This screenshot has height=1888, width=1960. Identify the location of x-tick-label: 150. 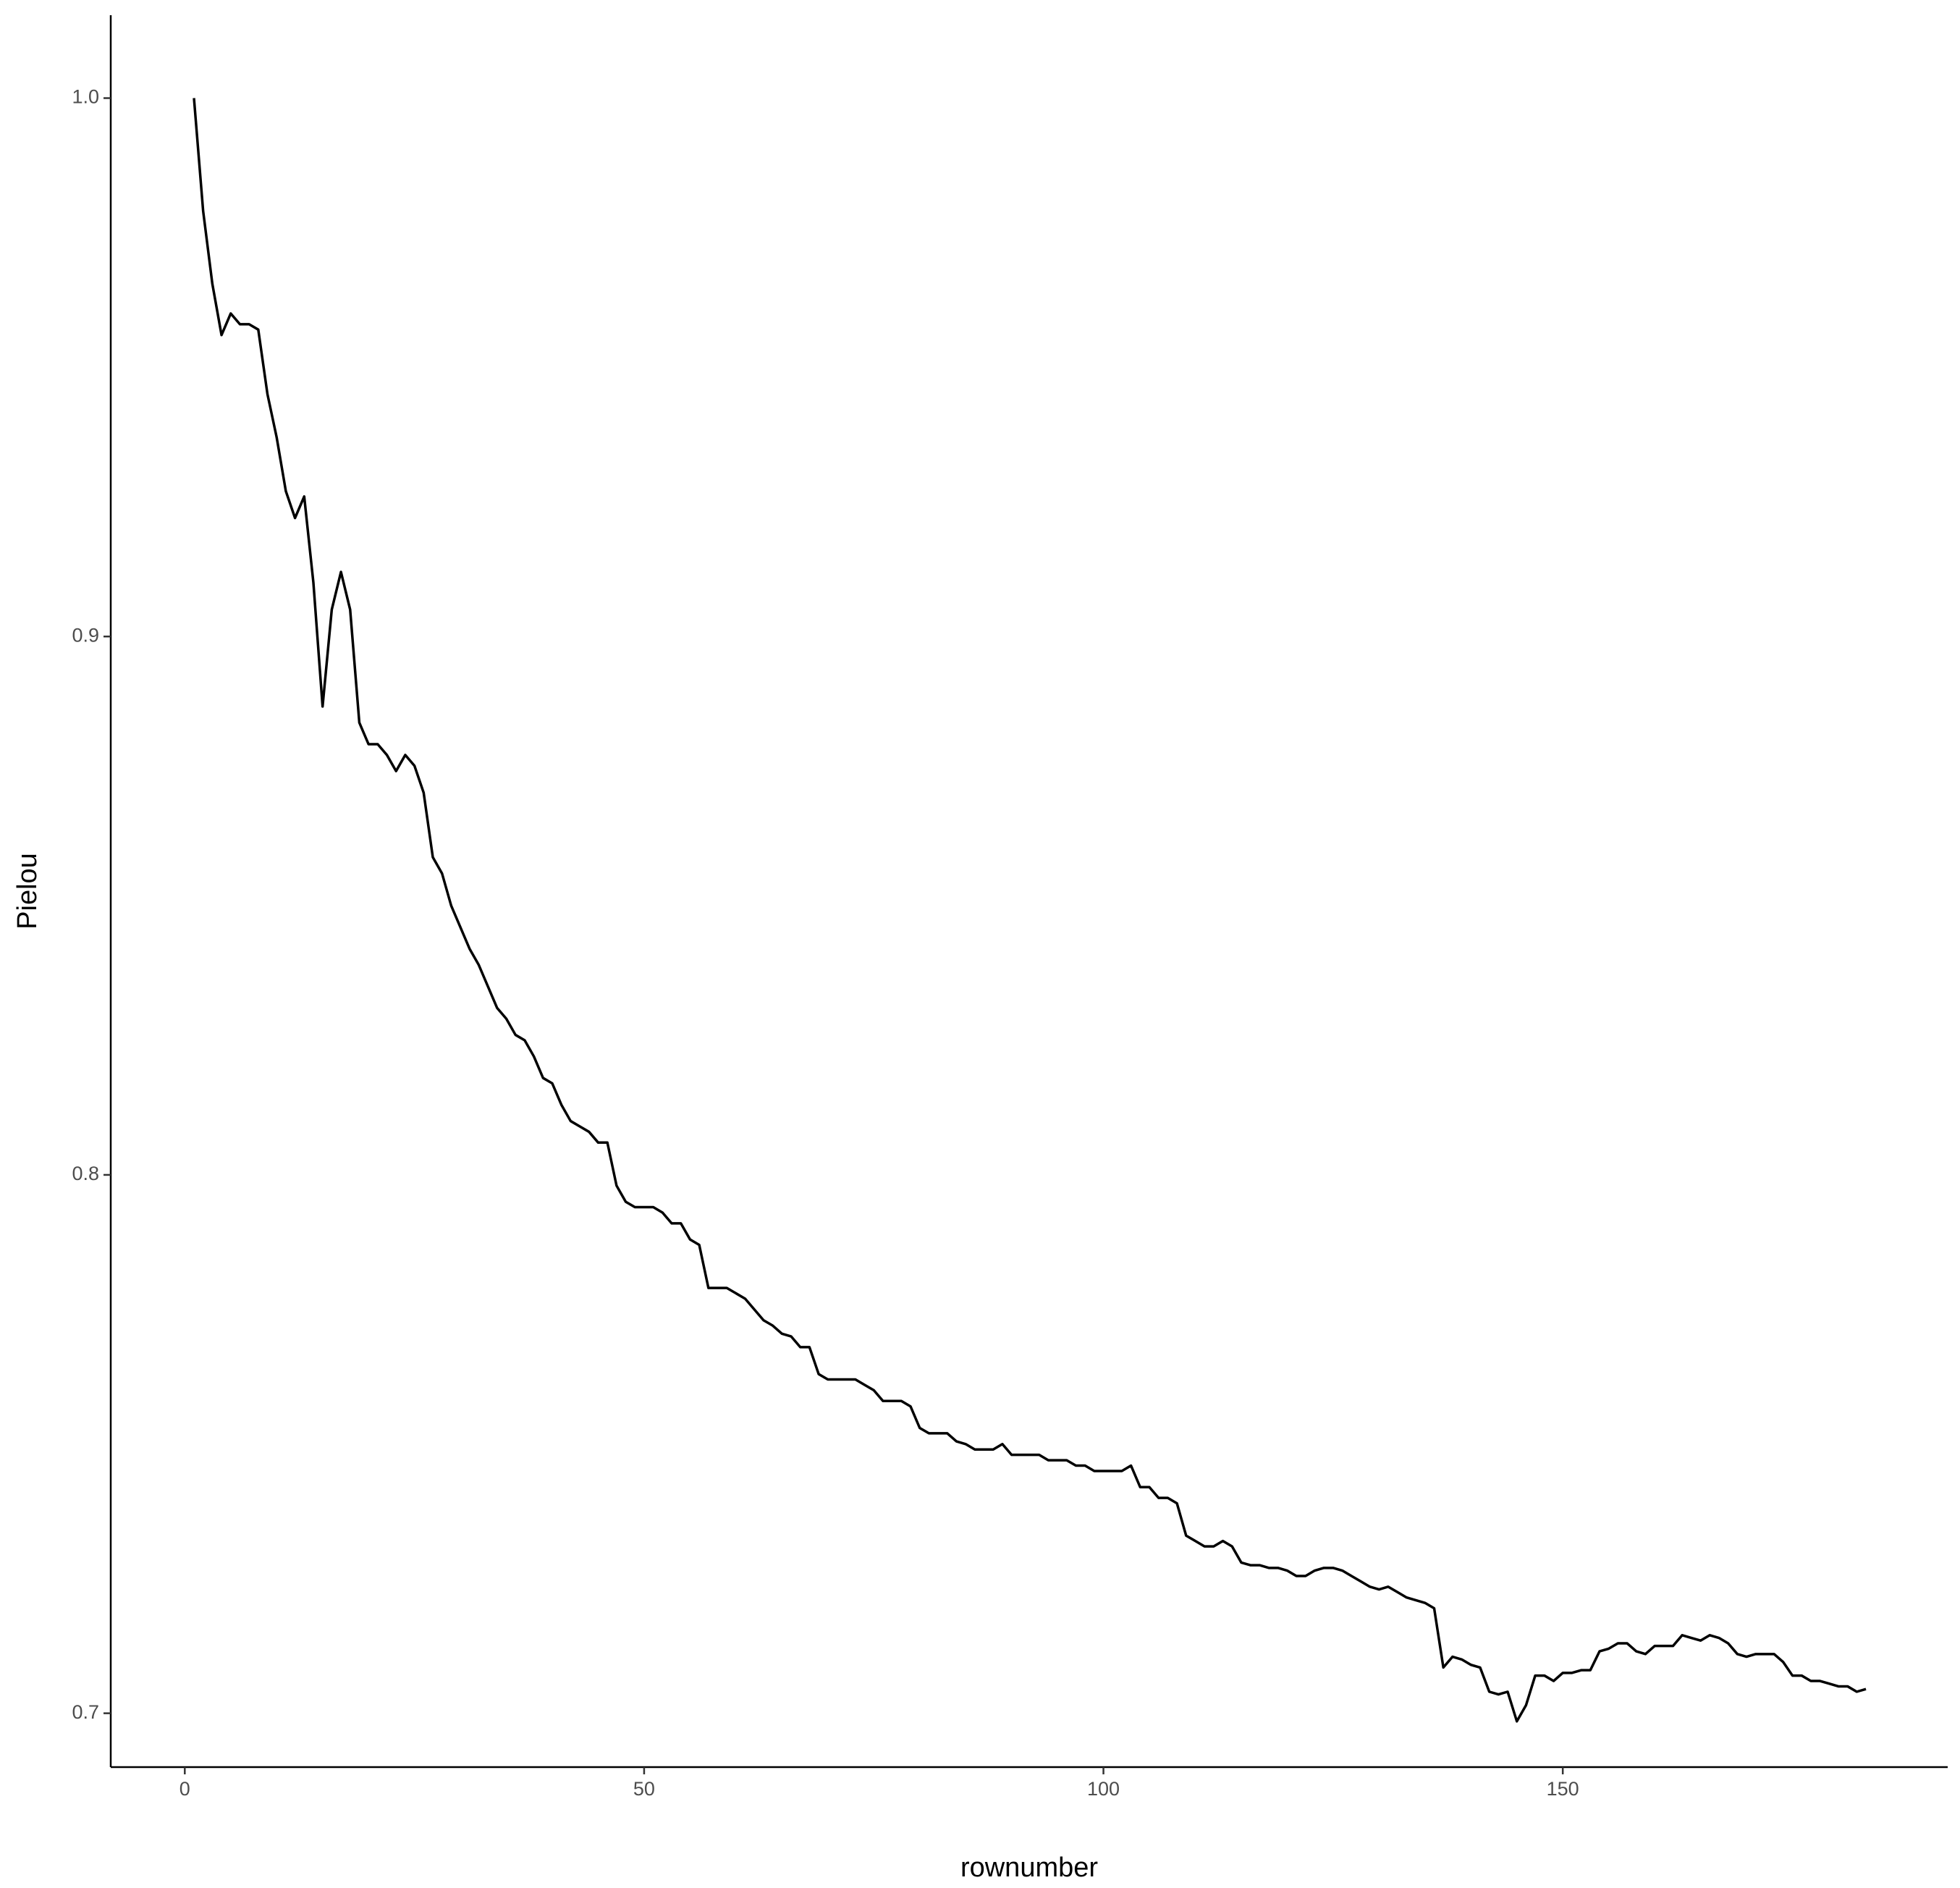
(1563, 1789).